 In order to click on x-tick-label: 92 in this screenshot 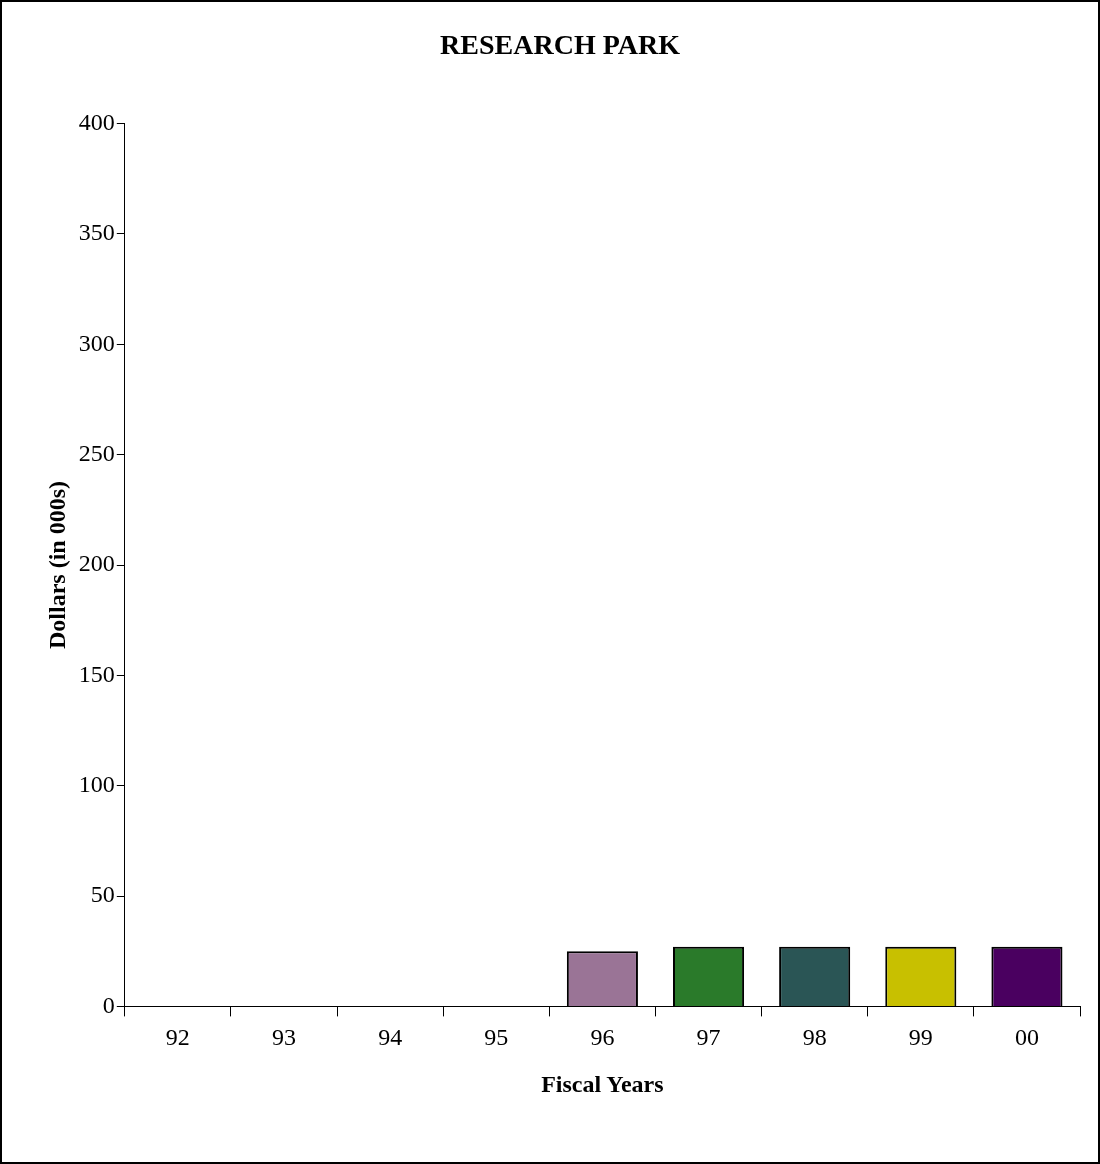, I will do `click(177, 1037)`.